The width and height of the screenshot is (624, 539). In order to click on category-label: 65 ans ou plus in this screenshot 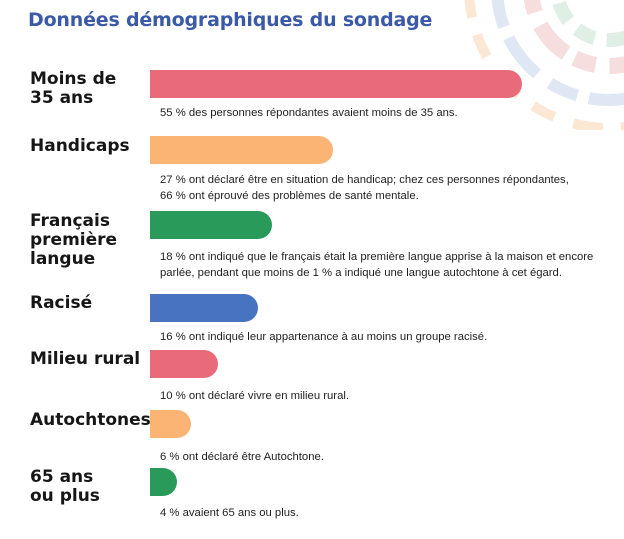, I will do `click(65, 487)`.